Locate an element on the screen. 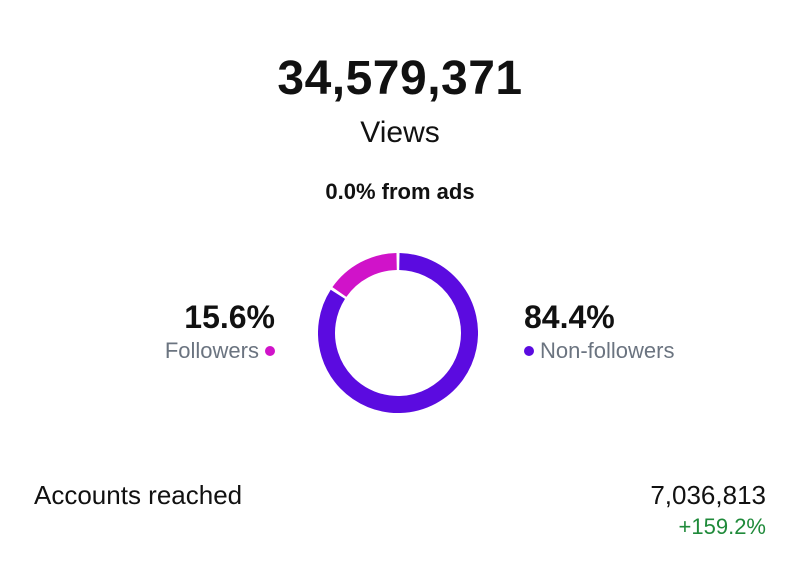 The width and height of the screenshot is (800, 565). ads-percentage-text: 0.0% from ads is located at coordinates (400, 191).